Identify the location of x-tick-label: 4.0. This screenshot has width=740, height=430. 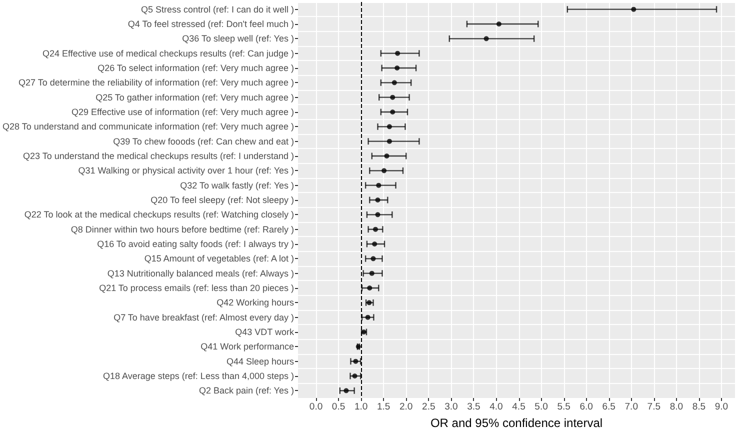
(496, 407).